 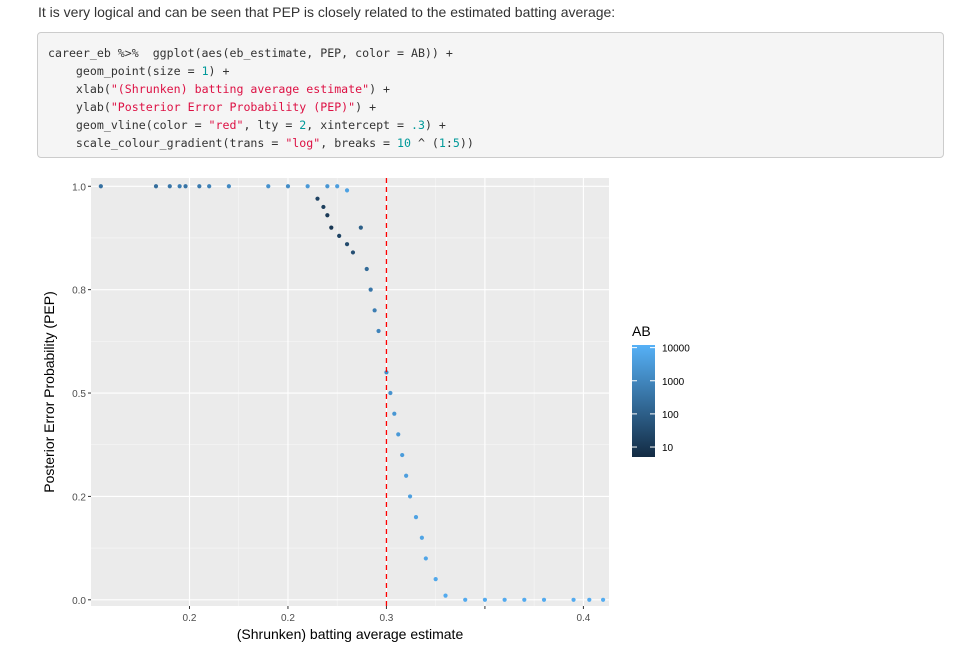 What do you see at coordinates (79, 187) in the screenshot?
I see `y-tick-label: 1.0` at bounding box center [79, 187].